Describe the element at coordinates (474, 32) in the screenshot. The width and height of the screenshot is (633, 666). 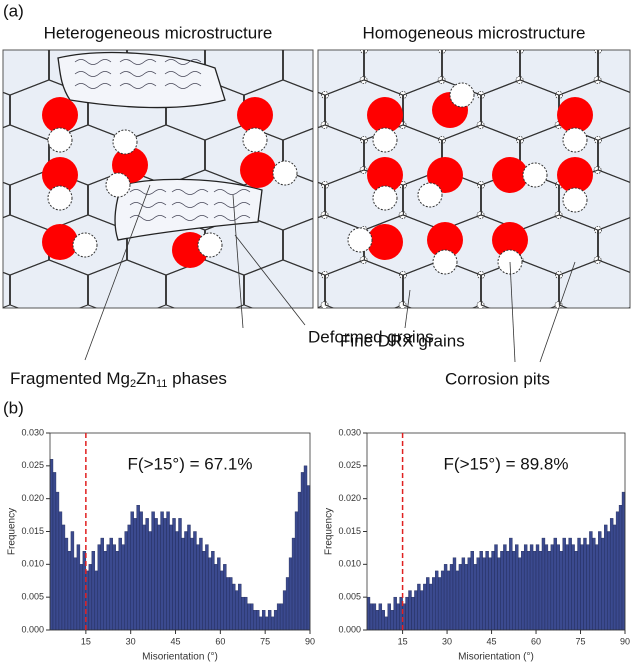
I see `panel-title: Homogeneous microstructure` at that location.